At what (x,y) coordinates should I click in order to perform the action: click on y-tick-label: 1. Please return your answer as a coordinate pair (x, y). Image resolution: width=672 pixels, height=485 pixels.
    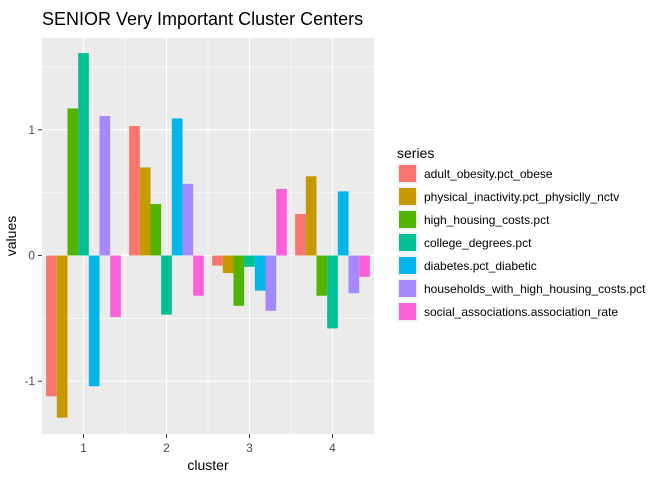
    Looking at the image, I should click on (31, 130).